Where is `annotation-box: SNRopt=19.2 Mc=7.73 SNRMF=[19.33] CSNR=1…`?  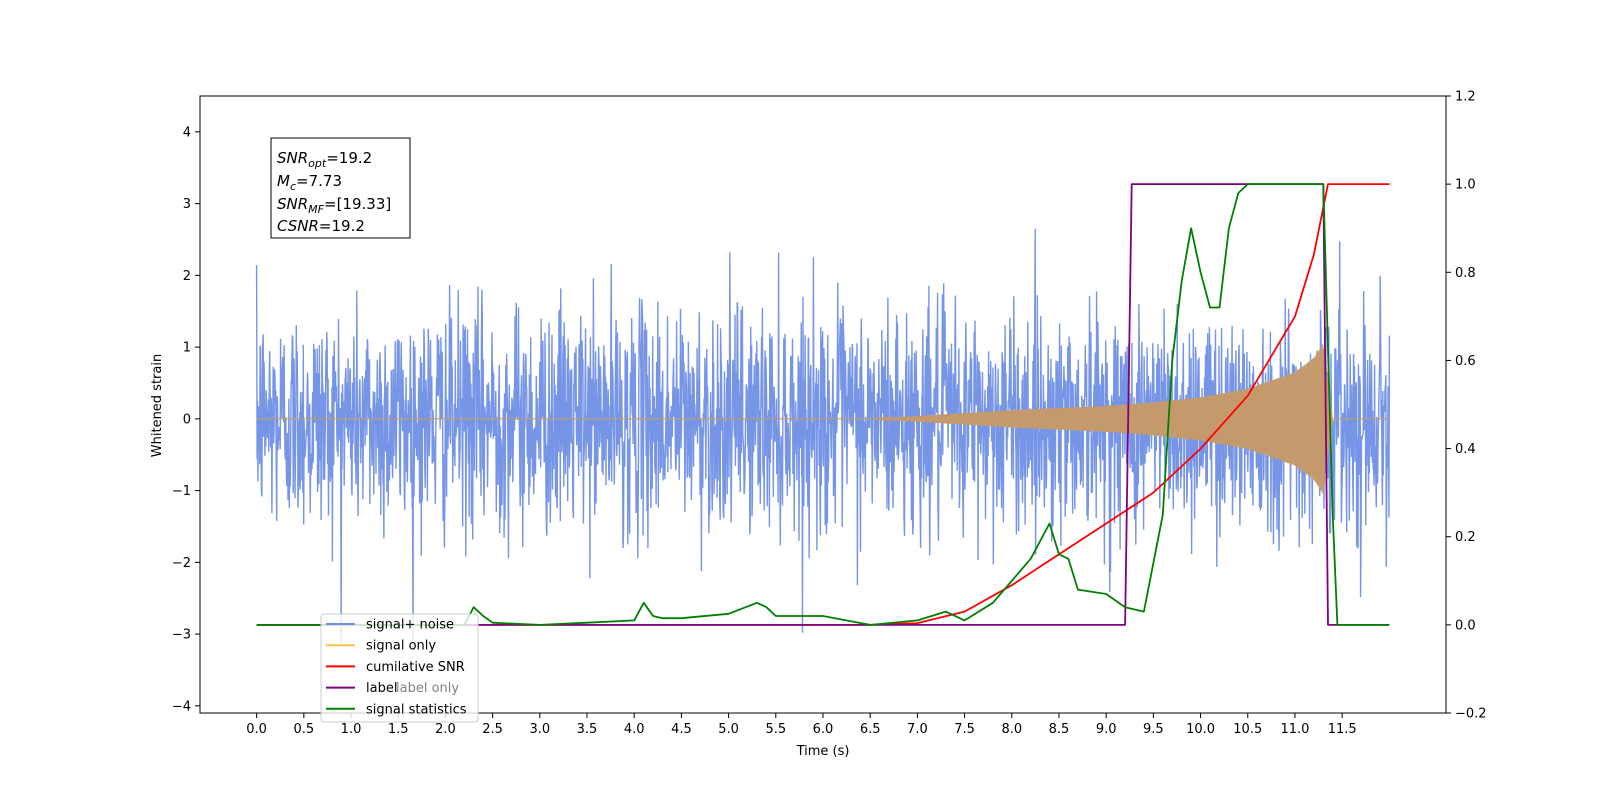
annotation-box: SNRopt=19.2 Mc=7.73 SNRMF=[19.33] CSNR=1… is located at coordinates (340, 188).